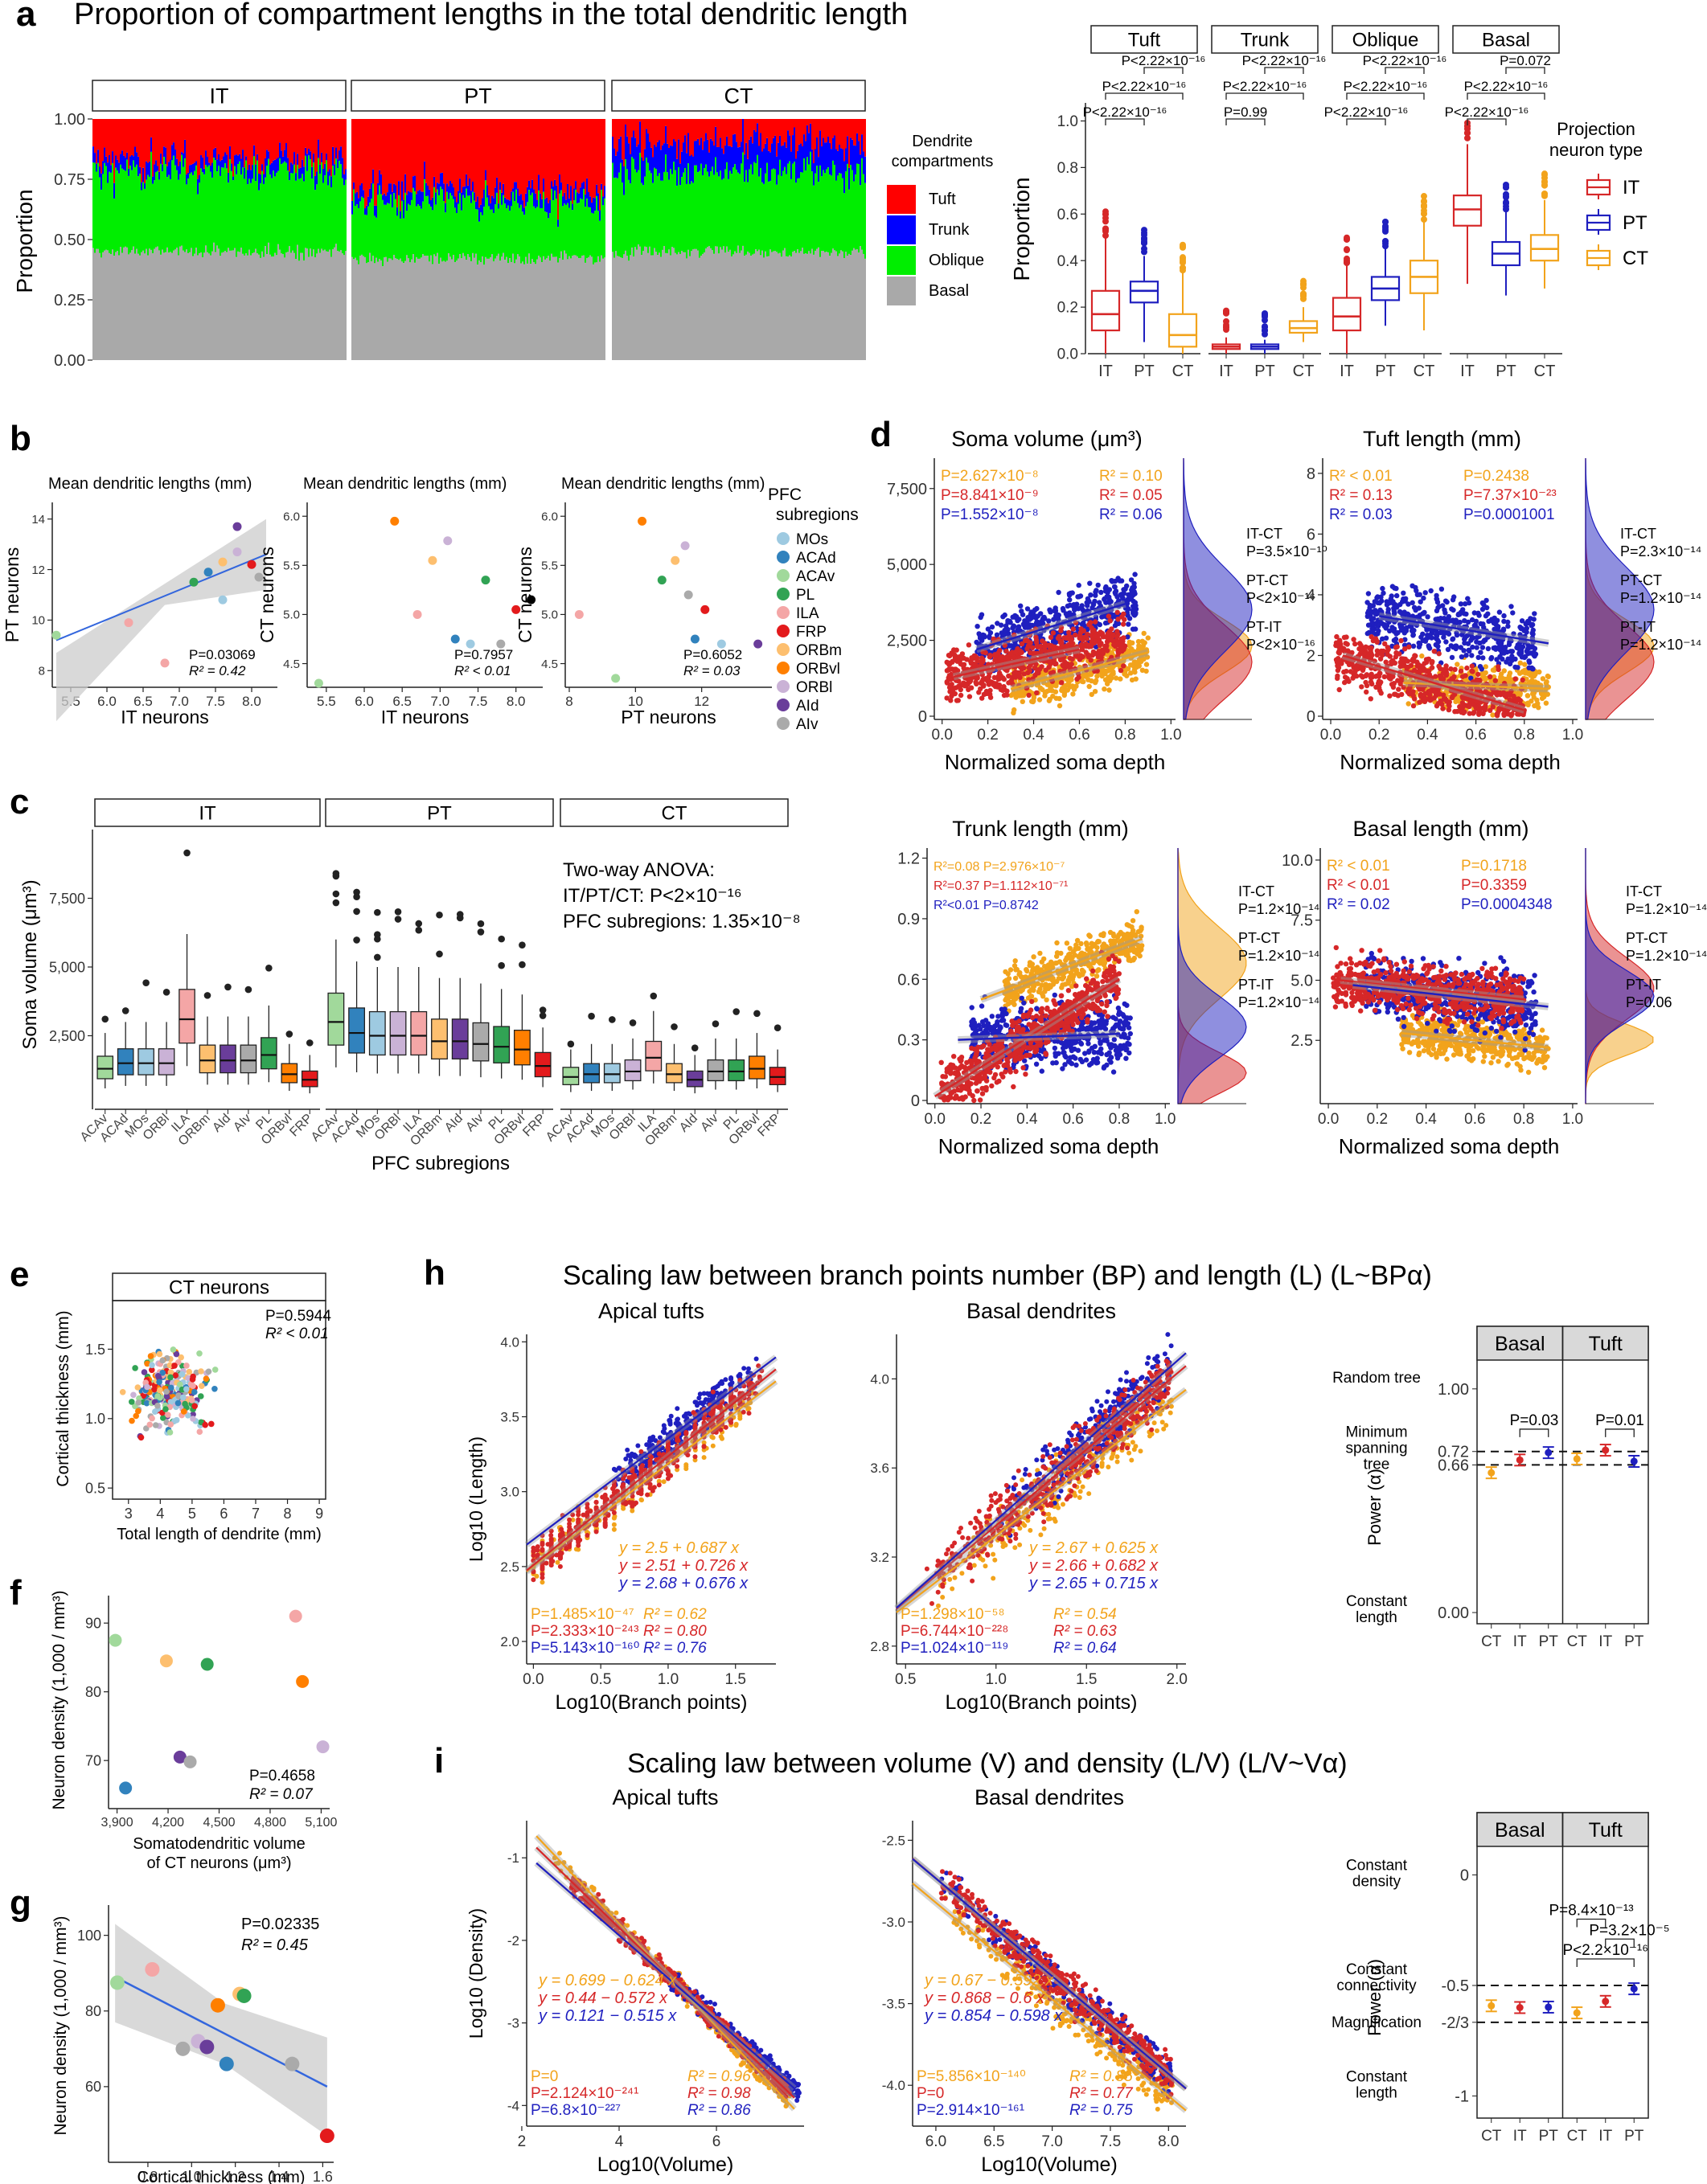 The width and height of the screenshot is (1707, 2184). Describe the element at coordinates (1245, 121) in the screenshot. I see `abox-bracket` at that location.